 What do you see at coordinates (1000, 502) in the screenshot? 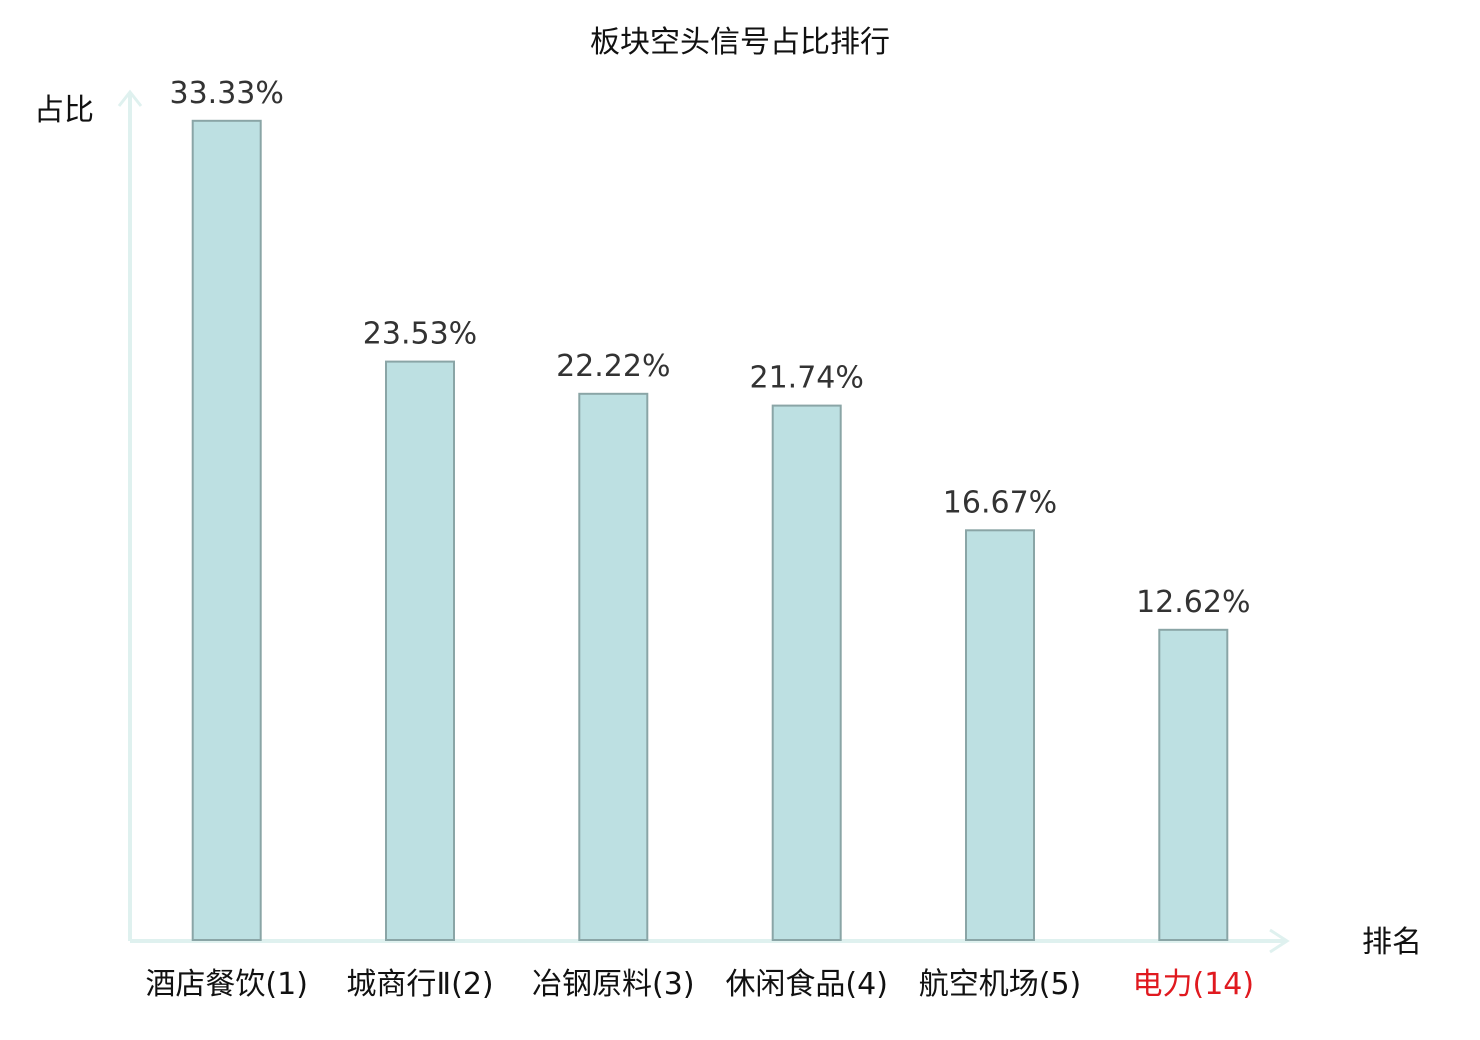
I see `bar-value-label: 16.67%` at bounding box center [1000, 502].